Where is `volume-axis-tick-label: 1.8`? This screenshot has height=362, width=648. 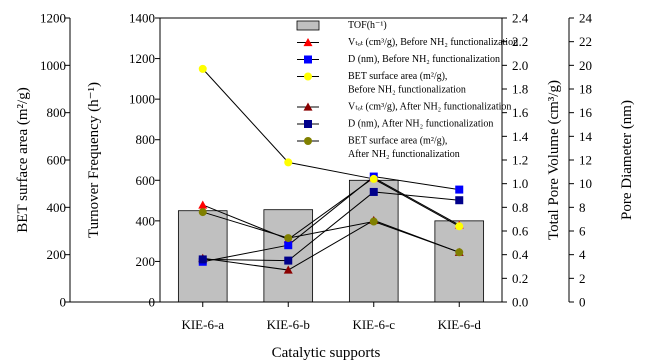 volume-axis-tick-label: 1.8 is located at coordinates (520, 89).